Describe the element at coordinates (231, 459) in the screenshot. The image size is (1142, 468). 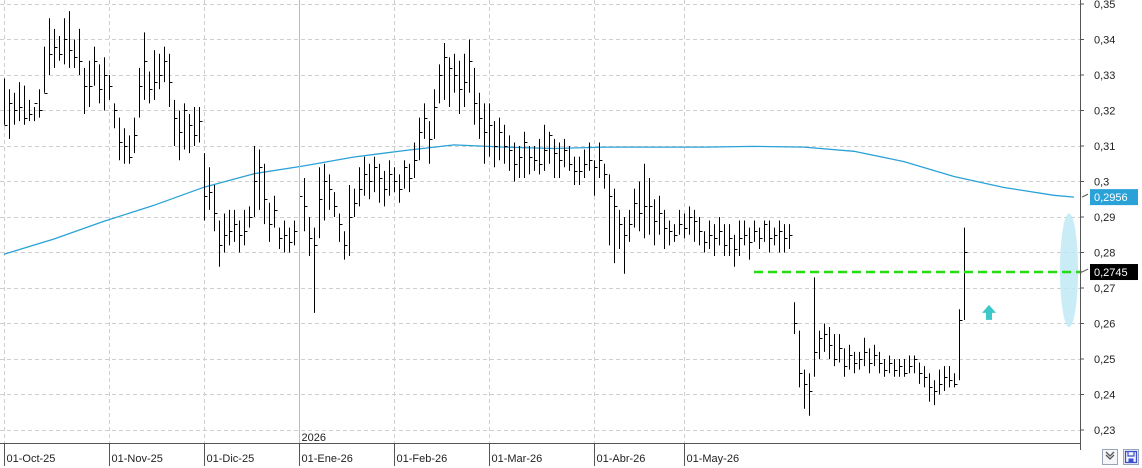
I see `x-tick-label: 01-Dic-25` at that location.